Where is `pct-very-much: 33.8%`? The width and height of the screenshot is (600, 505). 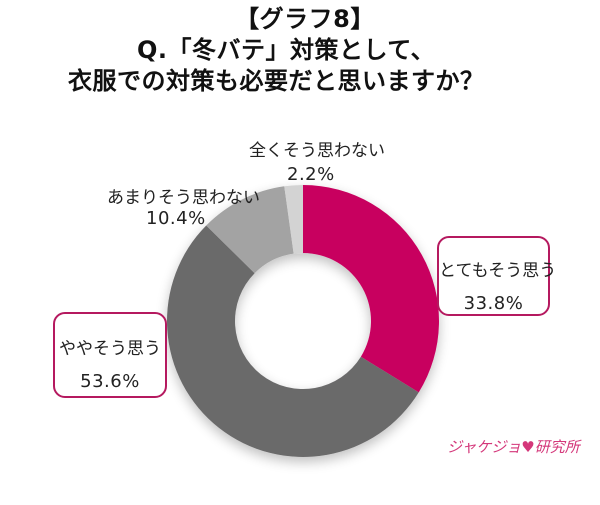 pct-very-much: 33.8% is located at coordinates (493, 303).